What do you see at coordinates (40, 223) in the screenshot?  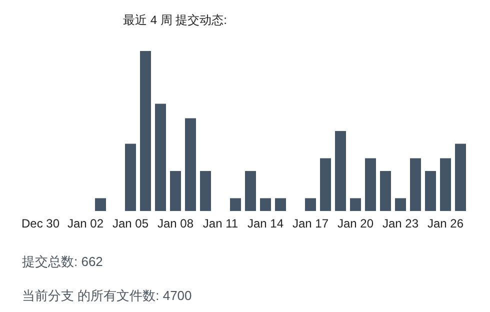 I see `x-tick-label: Dec 30` at bounding box center [40, 223].